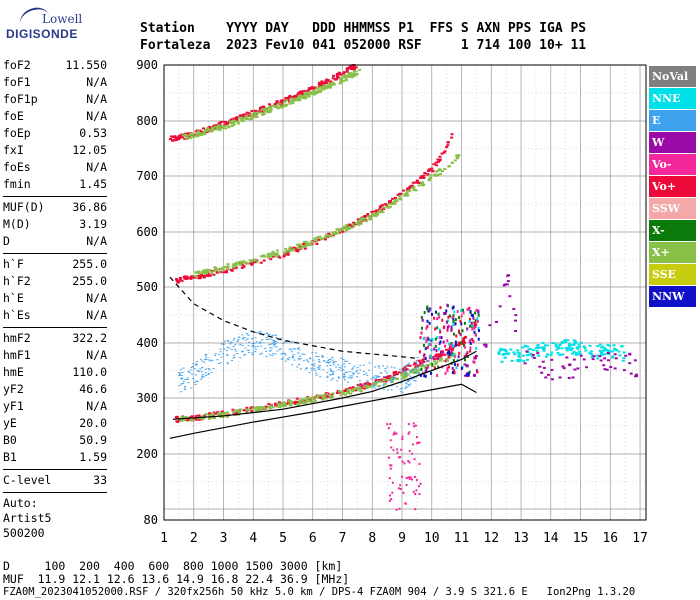  I want to click on param-value: 255.0, so click(89, 281).